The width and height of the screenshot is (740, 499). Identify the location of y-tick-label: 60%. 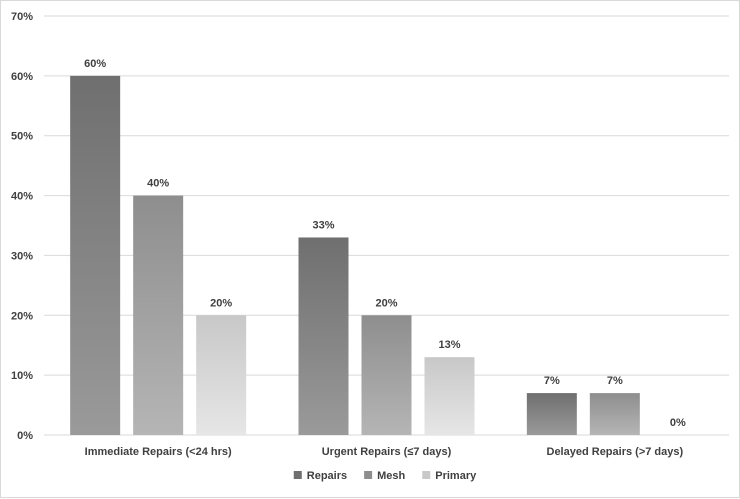
(22, 77).